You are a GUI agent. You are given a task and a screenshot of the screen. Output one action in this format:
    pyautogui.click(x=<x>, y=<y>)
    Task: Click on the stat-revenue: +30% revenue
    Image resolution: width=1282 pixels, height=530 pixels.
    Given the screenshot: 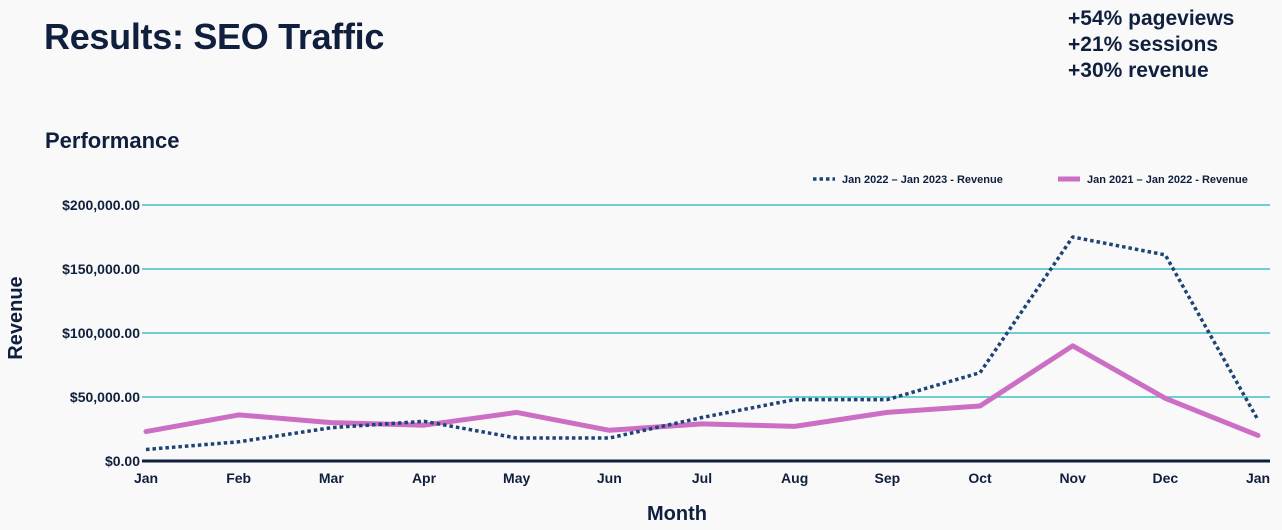 What is the action you would take?
    pyautogui.click(x=1138, y=70)
    